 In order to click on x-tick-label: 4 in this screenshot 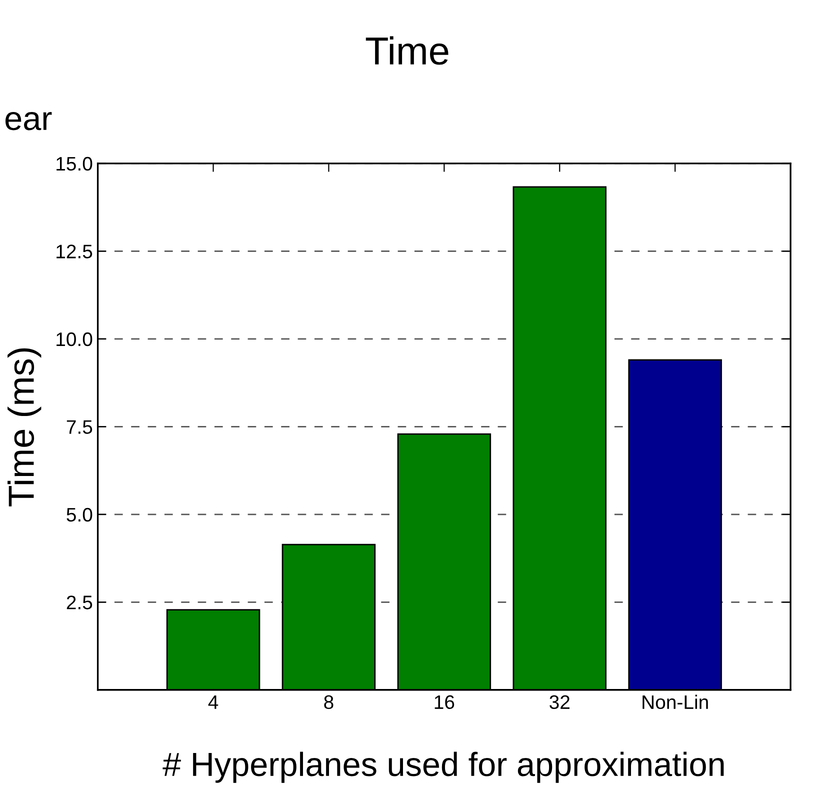, I will do `click(213, 702)`.